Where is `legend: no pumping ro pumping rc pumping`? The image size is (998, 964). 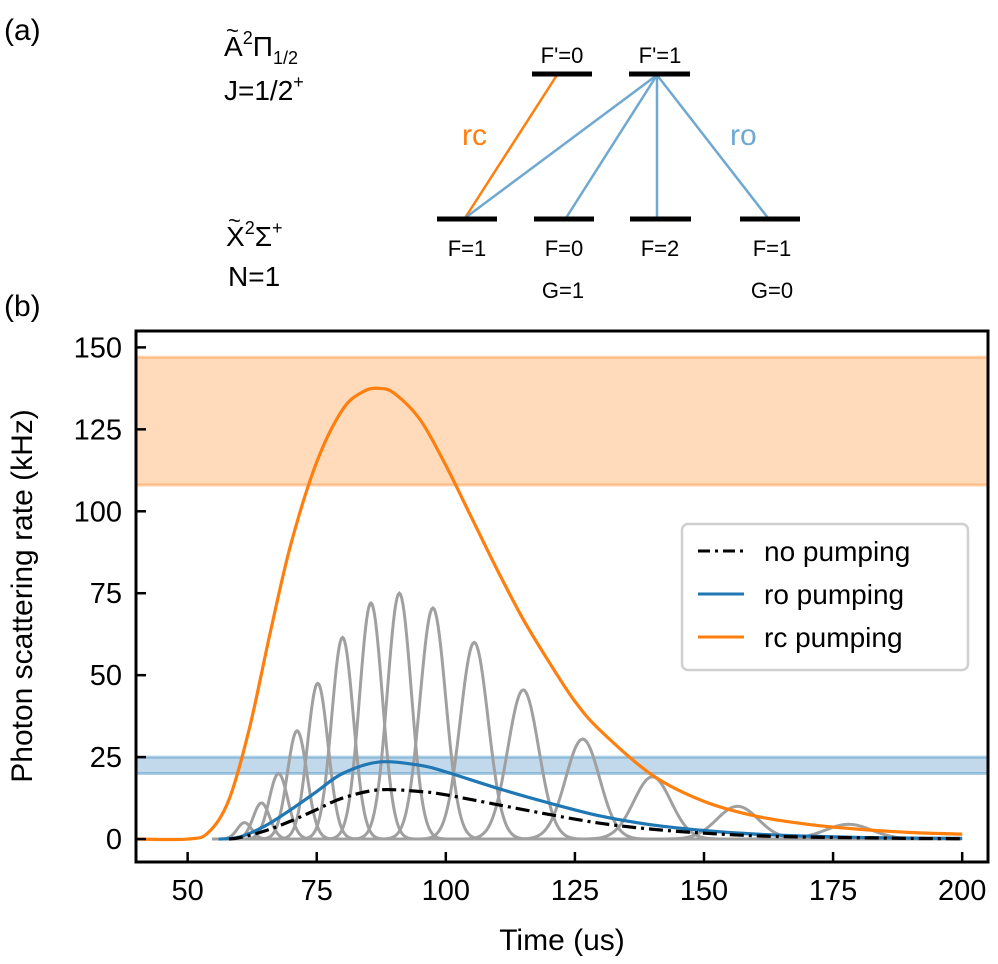
legend: no pumping ro pumping rc pumping is located at coordinates (825, 597).